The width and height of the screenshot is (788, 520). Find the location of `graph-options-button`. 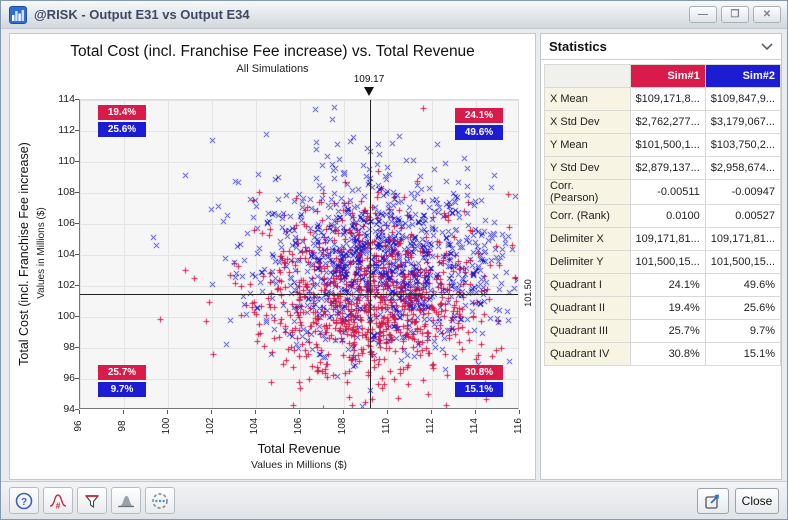

graph-options-button is located at coordinates (160, 500).